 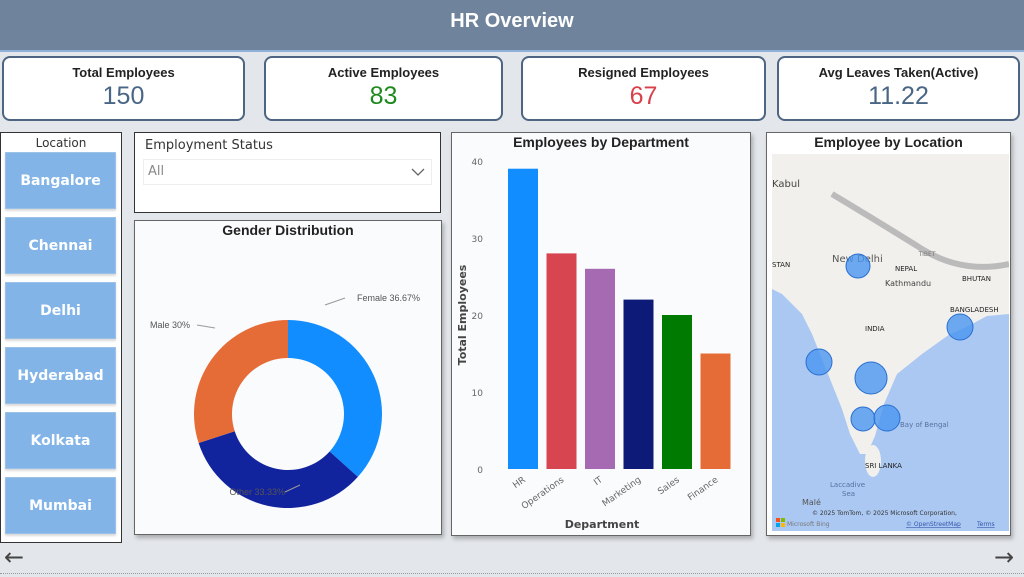 What do you see at coordinates (519, 483) in the screenshot?
I see `x-tick-label: HR` at bounding box center [519, 483].